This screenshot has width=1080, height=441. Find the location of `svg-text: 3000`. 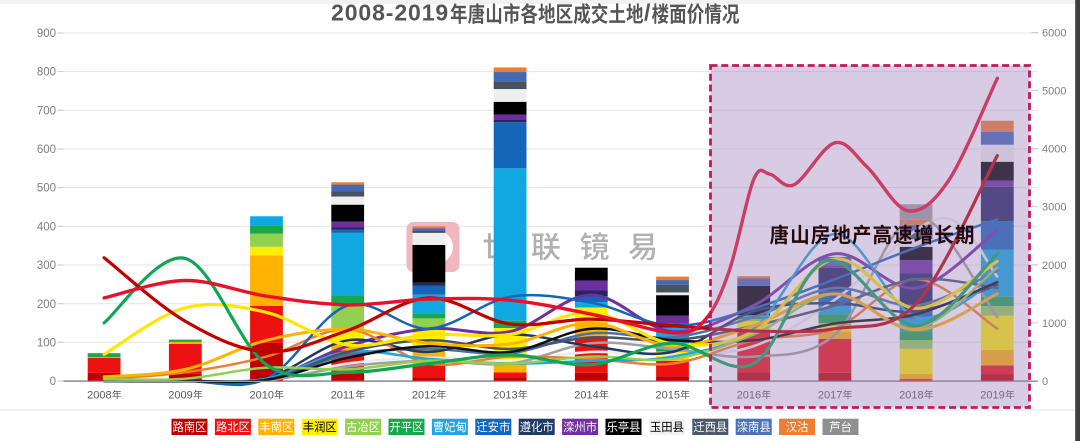

svg-text: 3000 is located at coordinates (1054, 208).